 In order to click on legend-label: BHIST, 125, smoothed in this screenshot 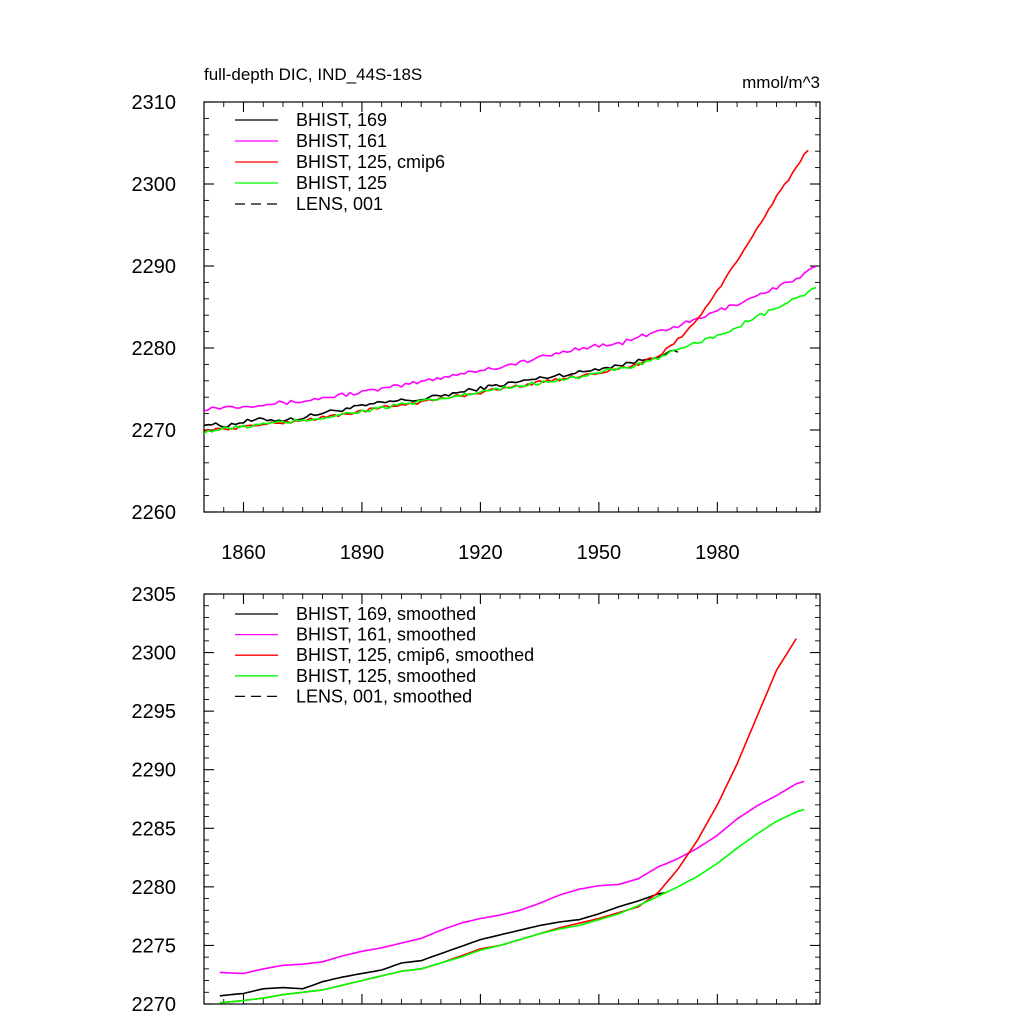, I will do `click(386, 676)`.